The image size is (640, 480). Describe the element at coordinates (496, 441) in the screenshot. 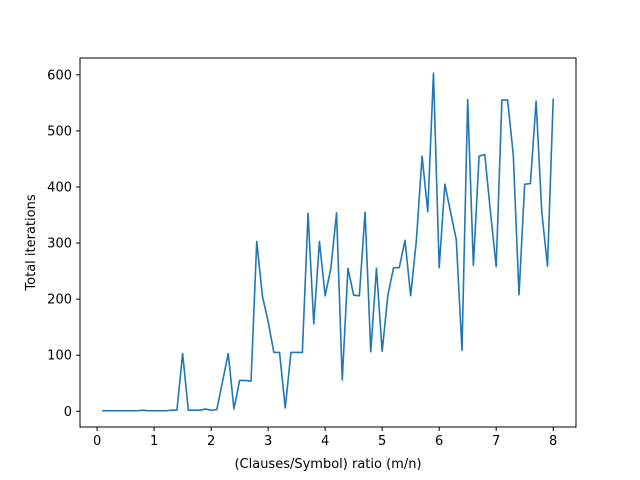

I see `x-tick-label: 7` at that location.